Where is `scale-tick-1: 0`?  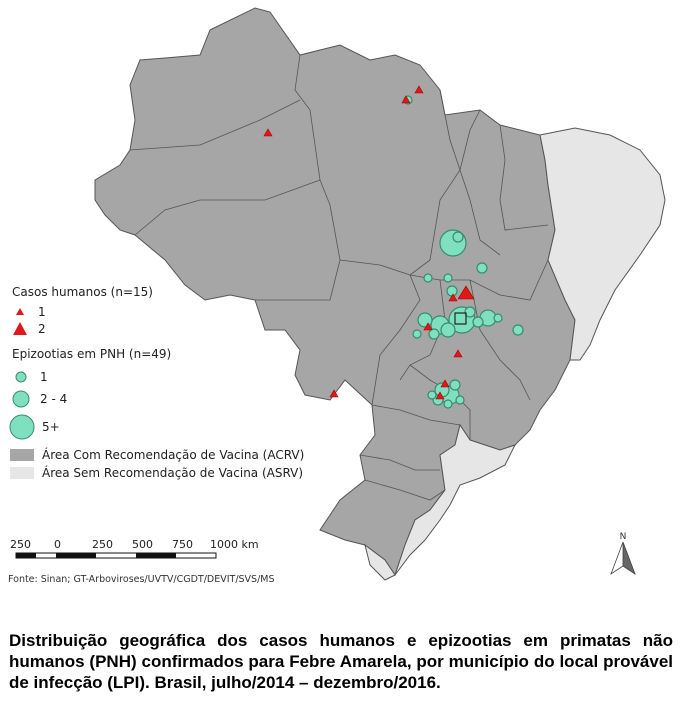
scale-tick-1: 0 is located at coordinates (57, 544).